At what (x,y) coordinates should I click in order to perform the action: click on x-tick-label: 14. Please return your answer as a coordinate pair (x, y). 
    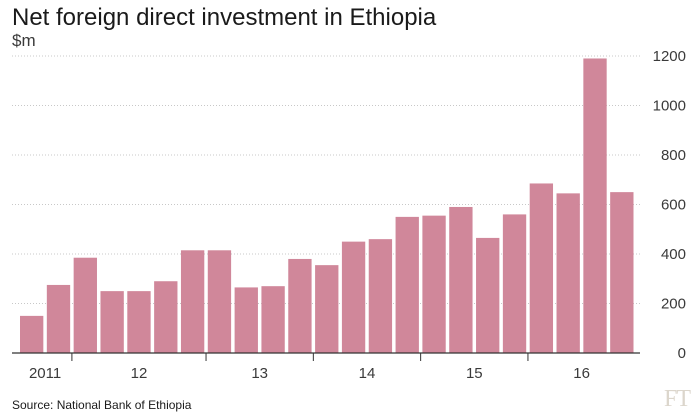
    Looking at the image, I should click on (367, 373).